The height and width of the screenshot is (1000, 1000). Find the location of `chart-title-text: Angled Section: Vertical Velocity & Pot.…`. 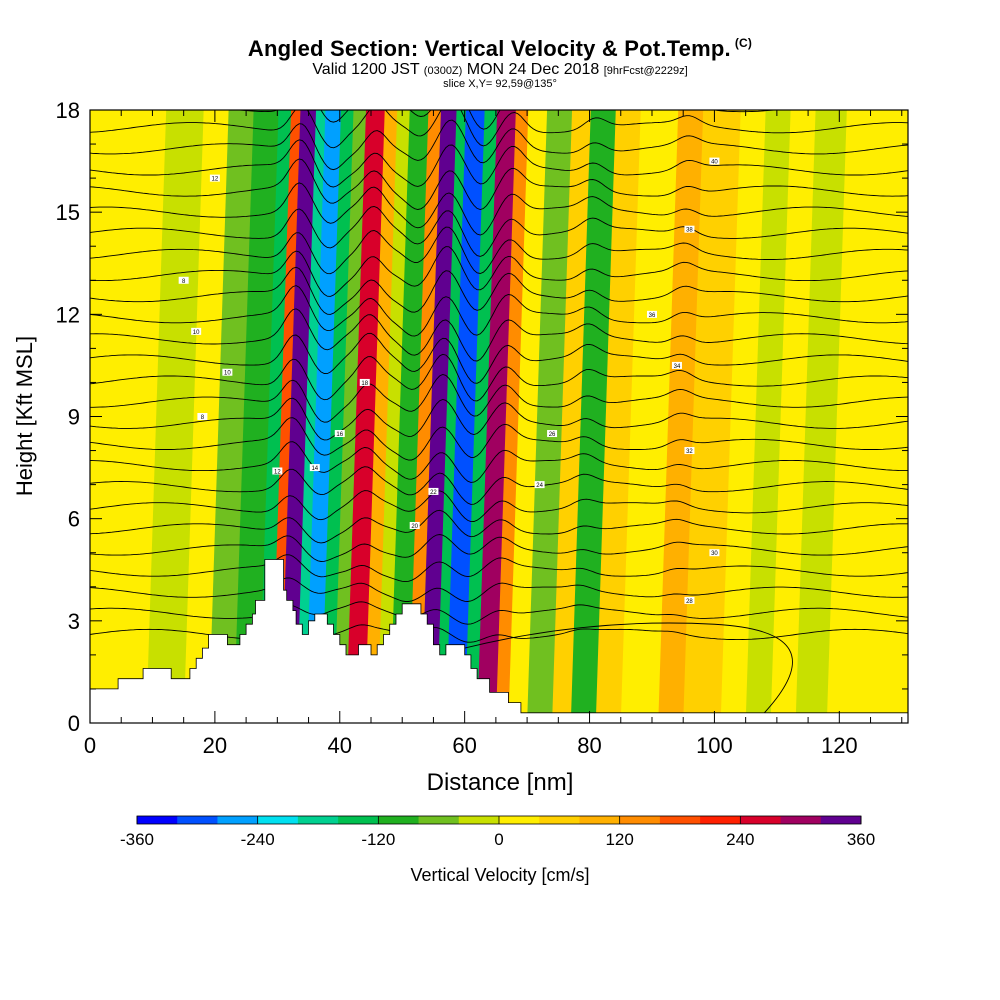

chart-title-text: Angled Section: Vertical Velocity & Pot.… is located at coordinates (489, 48).